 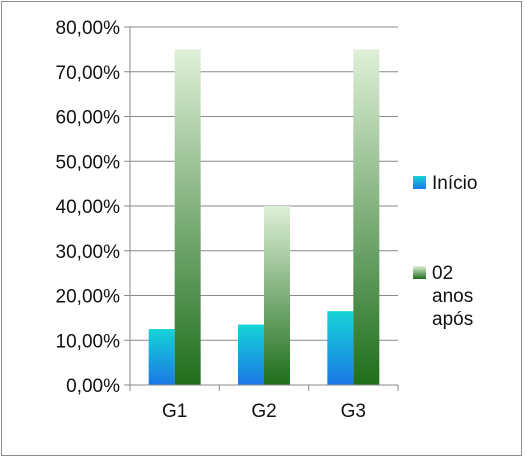 I want to click on y-tick-label: 20,00%, so click(x=88, y=297).